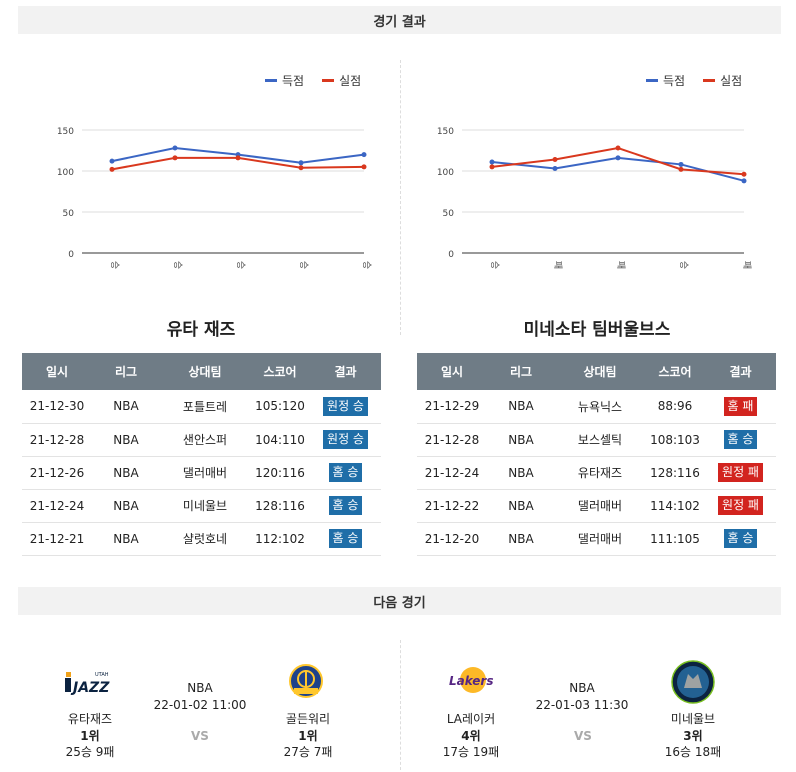 The width and height of the screenshot is (796, 772). Describe the element at coordinates (293, 81) in the screenshot. I see `legend-scored-label: 득점` at that location.